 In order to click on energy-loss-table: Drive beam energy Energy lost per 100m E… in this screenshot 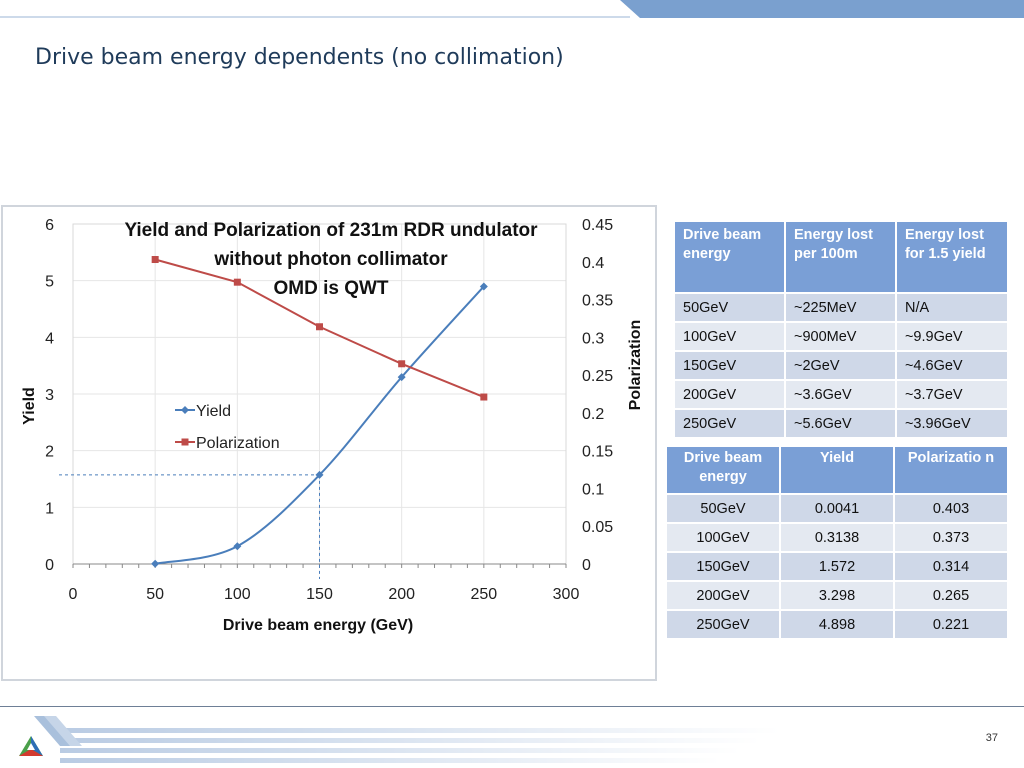, I will do `click(841, 329)`.